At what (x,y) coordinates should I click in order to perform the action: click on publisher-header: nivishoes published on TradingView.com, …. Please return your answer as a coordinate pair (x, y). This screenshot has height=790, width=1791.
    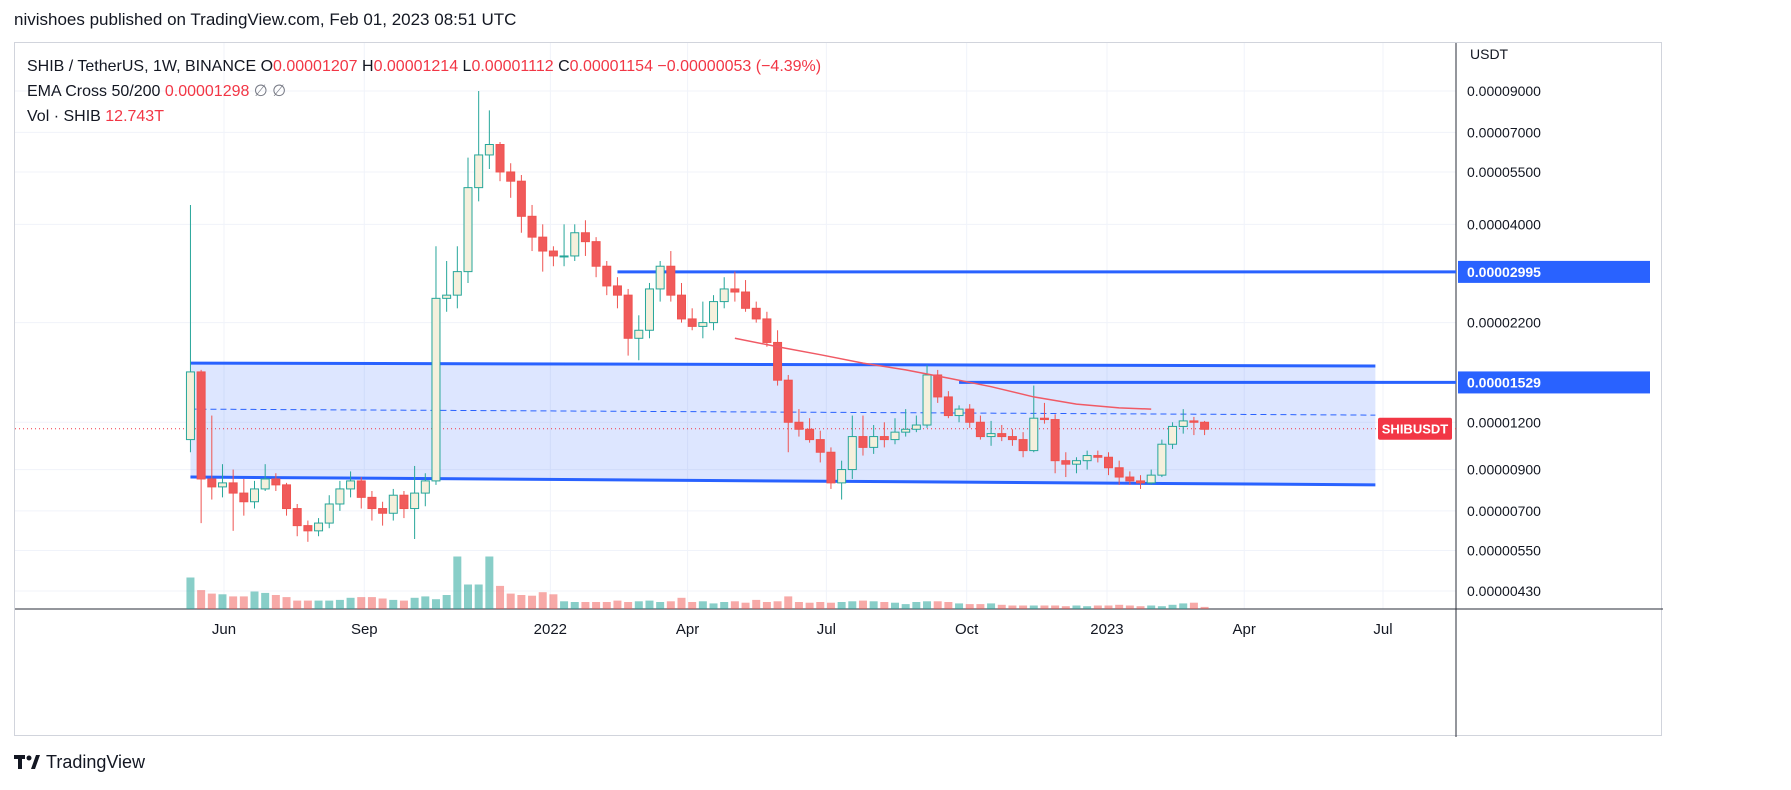
    Looking at the image, I should click on (265, 19).